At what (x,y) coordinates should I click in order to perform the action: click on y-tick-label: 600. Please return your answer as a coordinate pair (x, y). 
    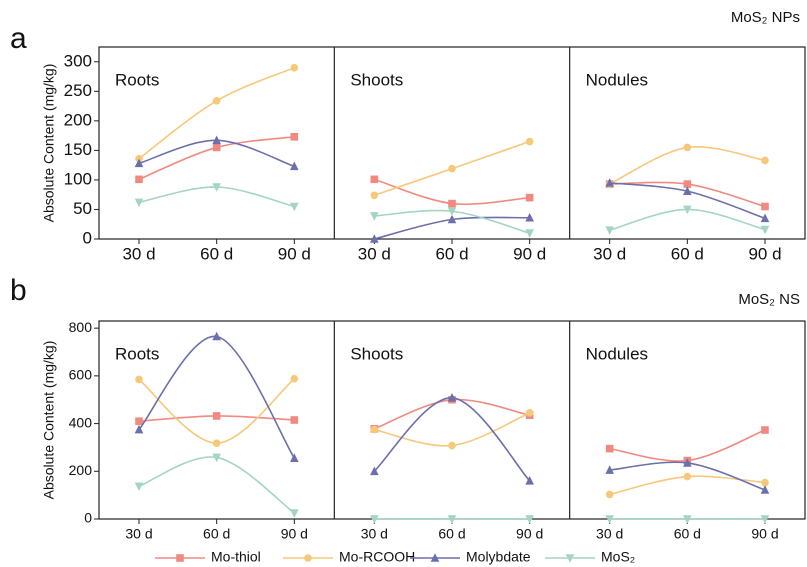
    Looking at the image, I should click on (81, 375).